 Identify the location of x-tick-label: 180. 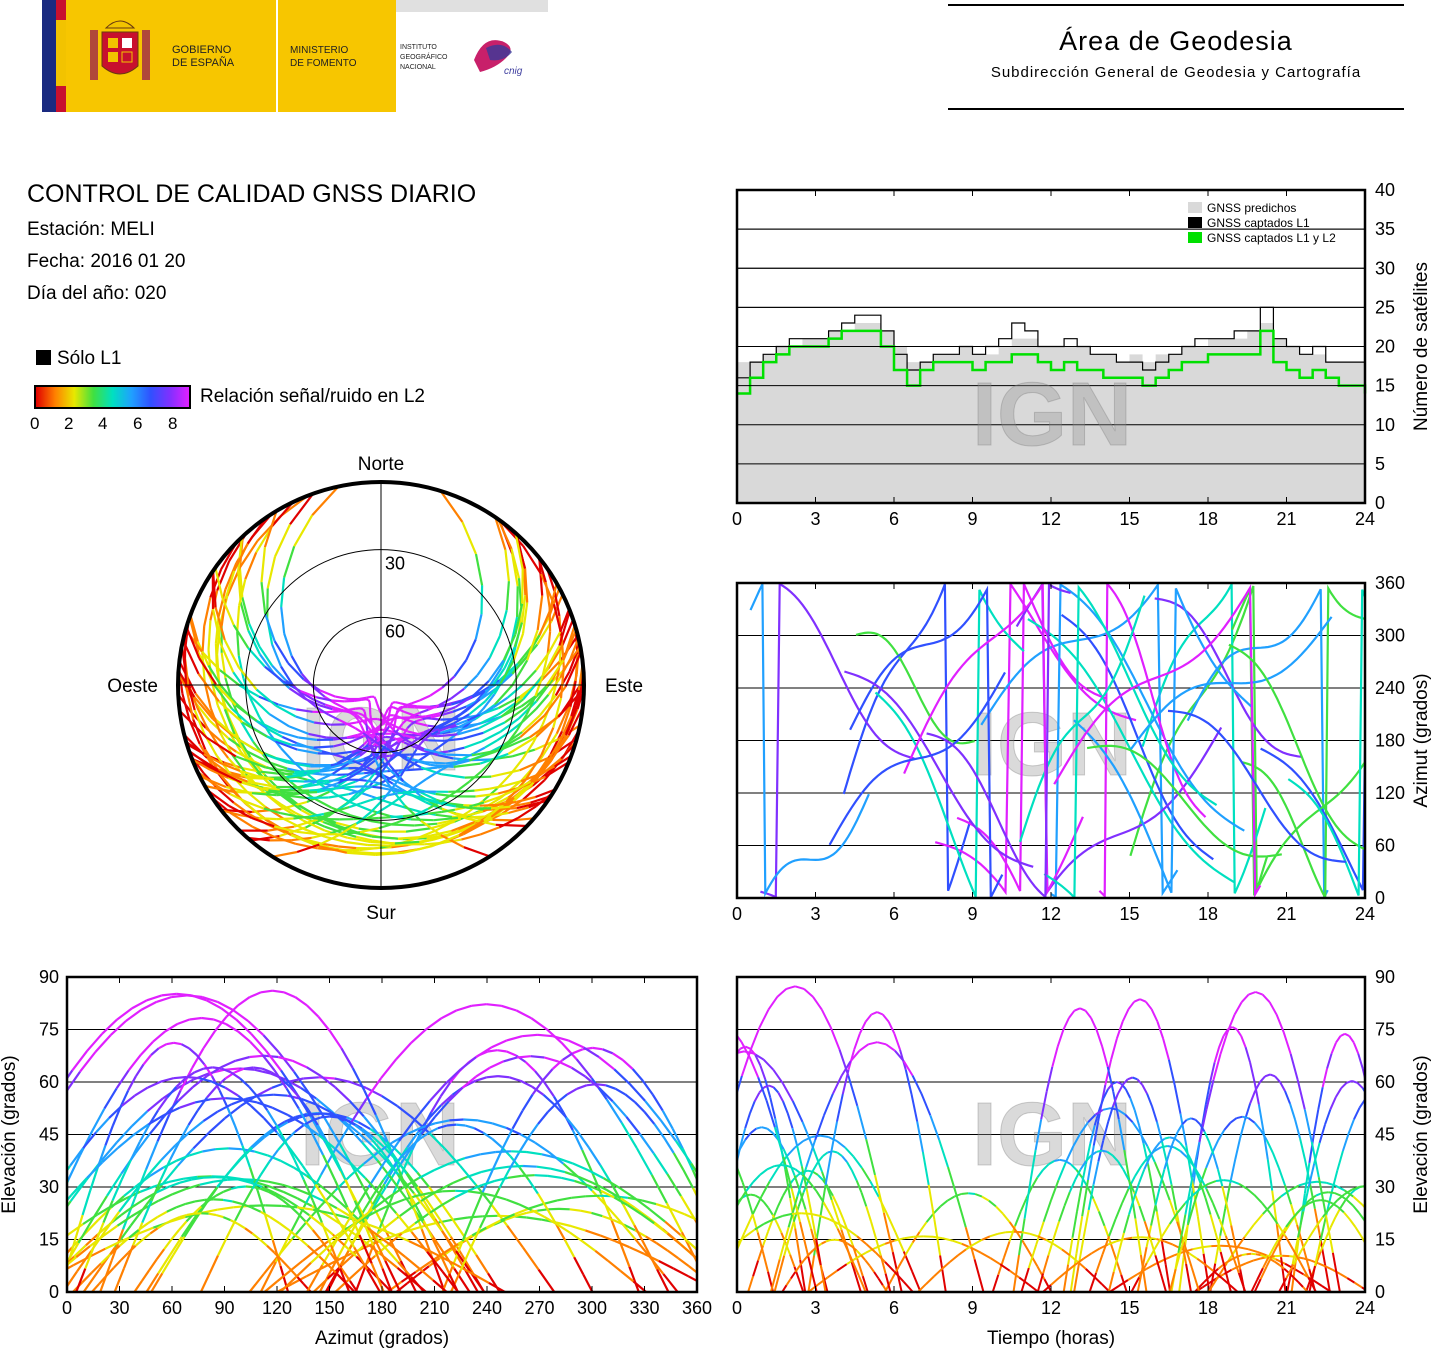
(382, 1308).